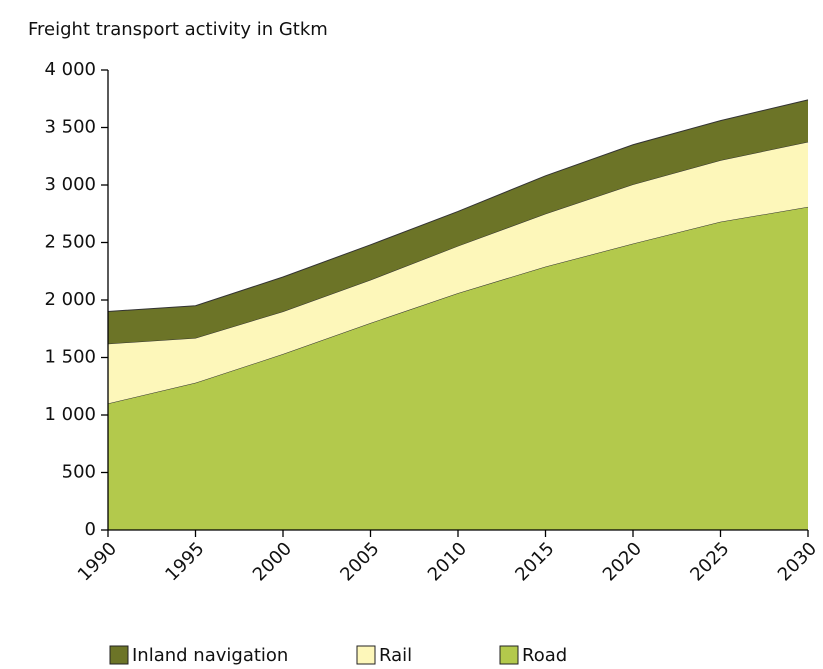  Describe the element at coordinates (178, 29) in the screenshot. I see `chart-title: Freight transport activity in Gtkm` at that location.